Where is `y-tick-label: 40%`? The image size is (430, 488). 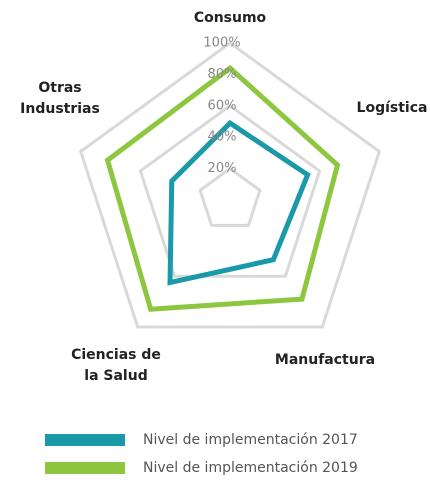 y-tick-label: 40% is located at coordinates (222, 137).